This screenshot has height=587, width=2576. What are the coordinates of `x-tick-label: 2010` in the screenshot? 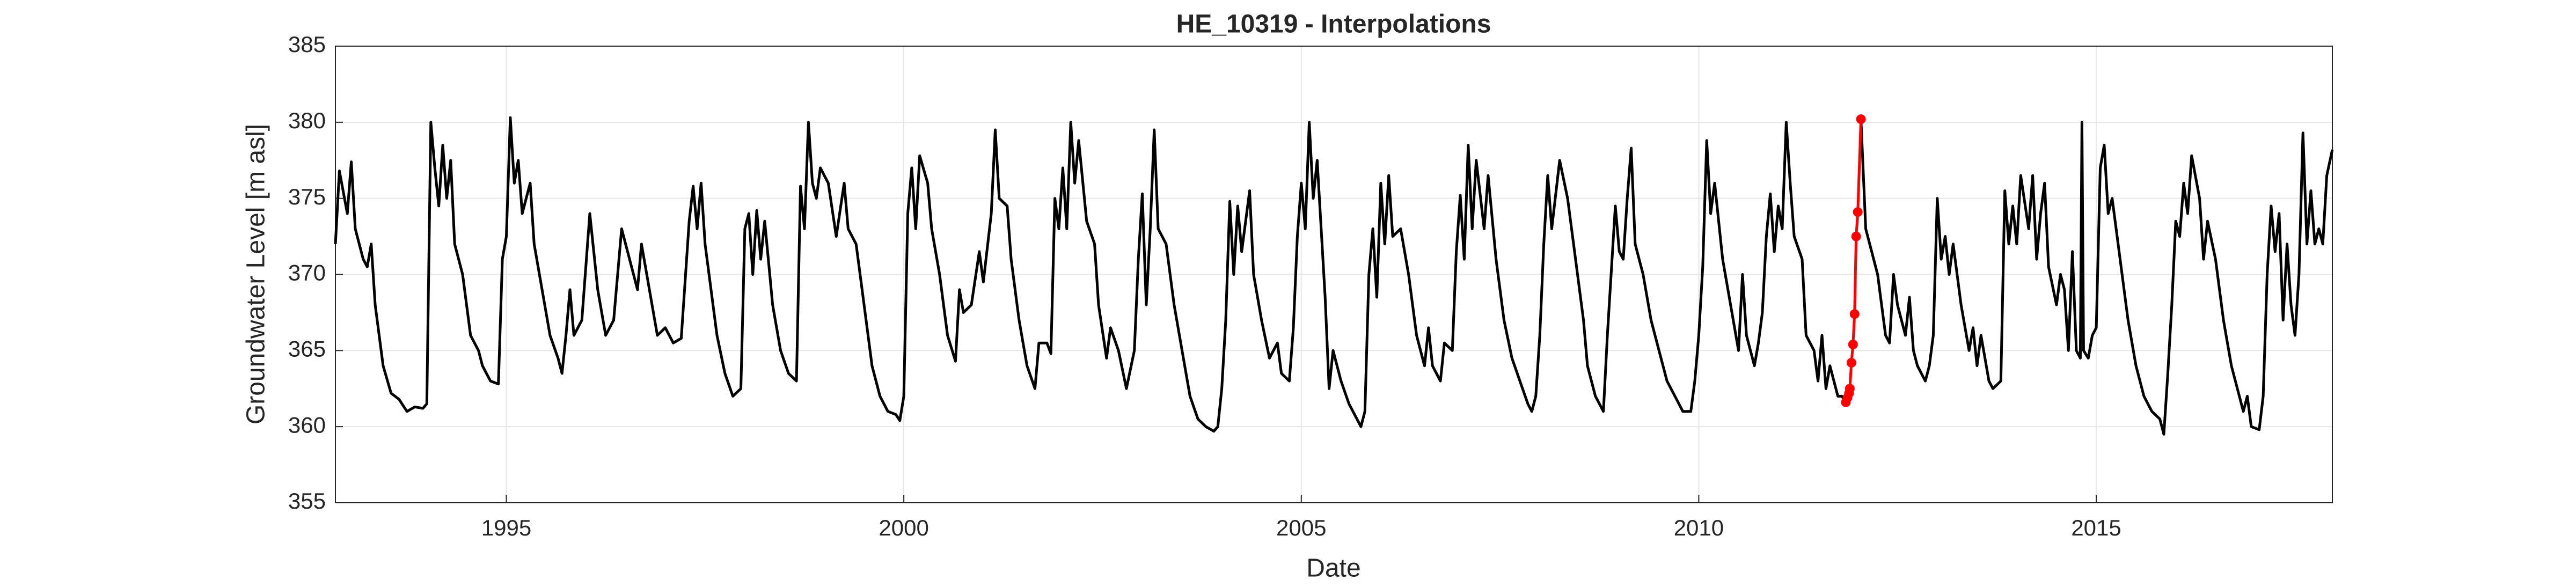 It's located at (1699, 527).